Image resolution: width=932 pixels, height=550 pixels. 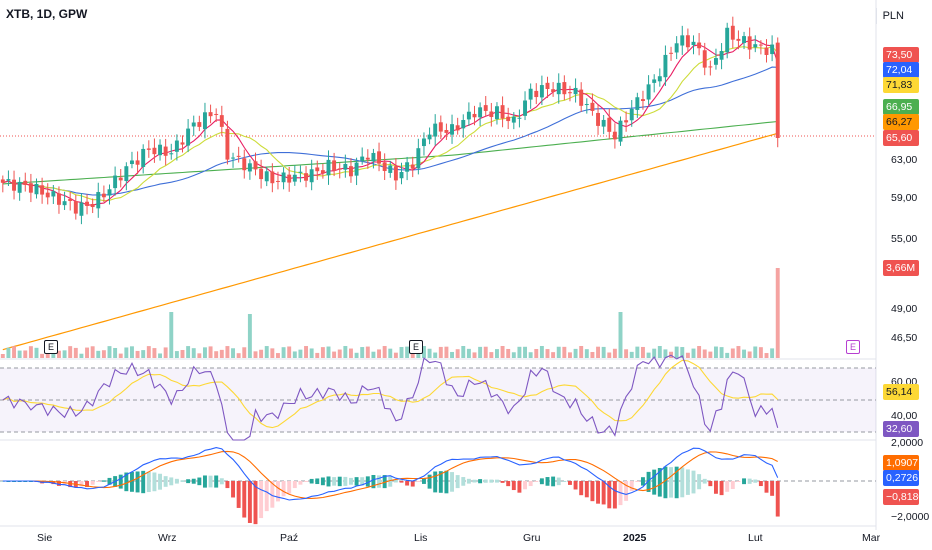 What do you see at coordinates (390, 397) in the screenshot?
I see `rsi-line` at bounding box center [390, 397].